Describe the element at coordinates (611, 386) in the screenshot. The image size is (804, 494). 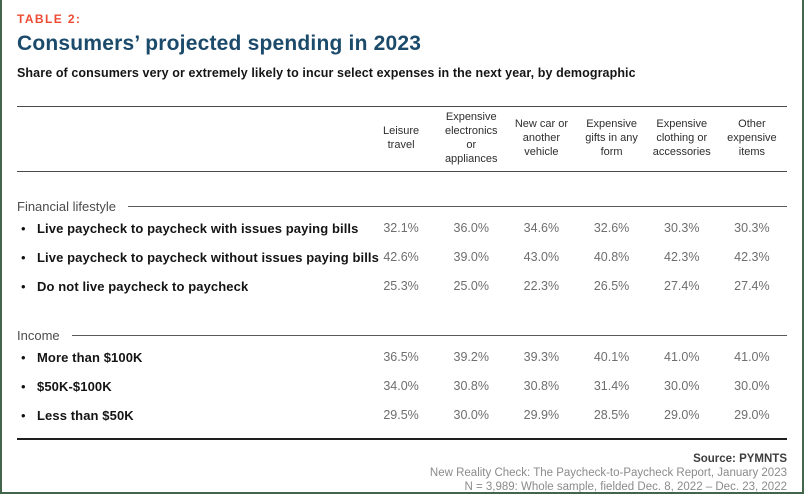
I see `value-cell: 31.4%` at that location.